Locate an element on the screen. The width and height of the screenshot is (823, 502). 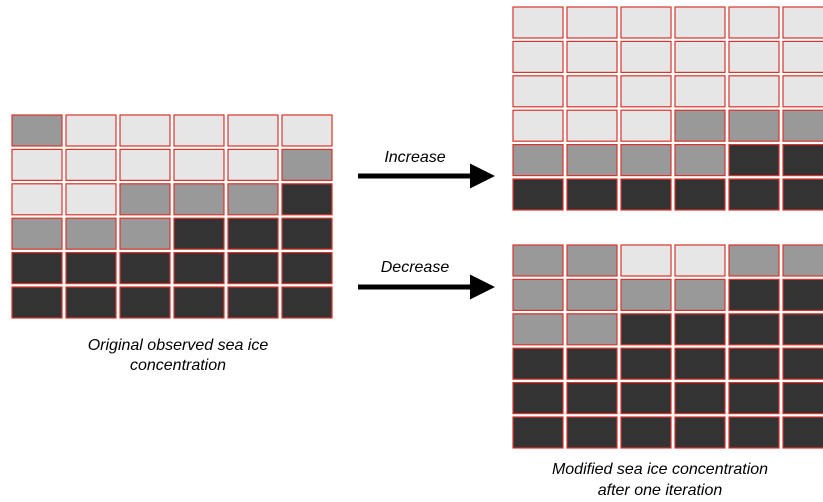
caption: Original observed sea ice is located at coordinates (178, 345).